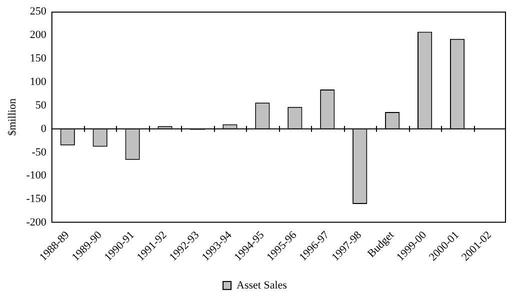 The image size is (510, 301). I want to click on y-tick-label: -200, so click(36, 222).